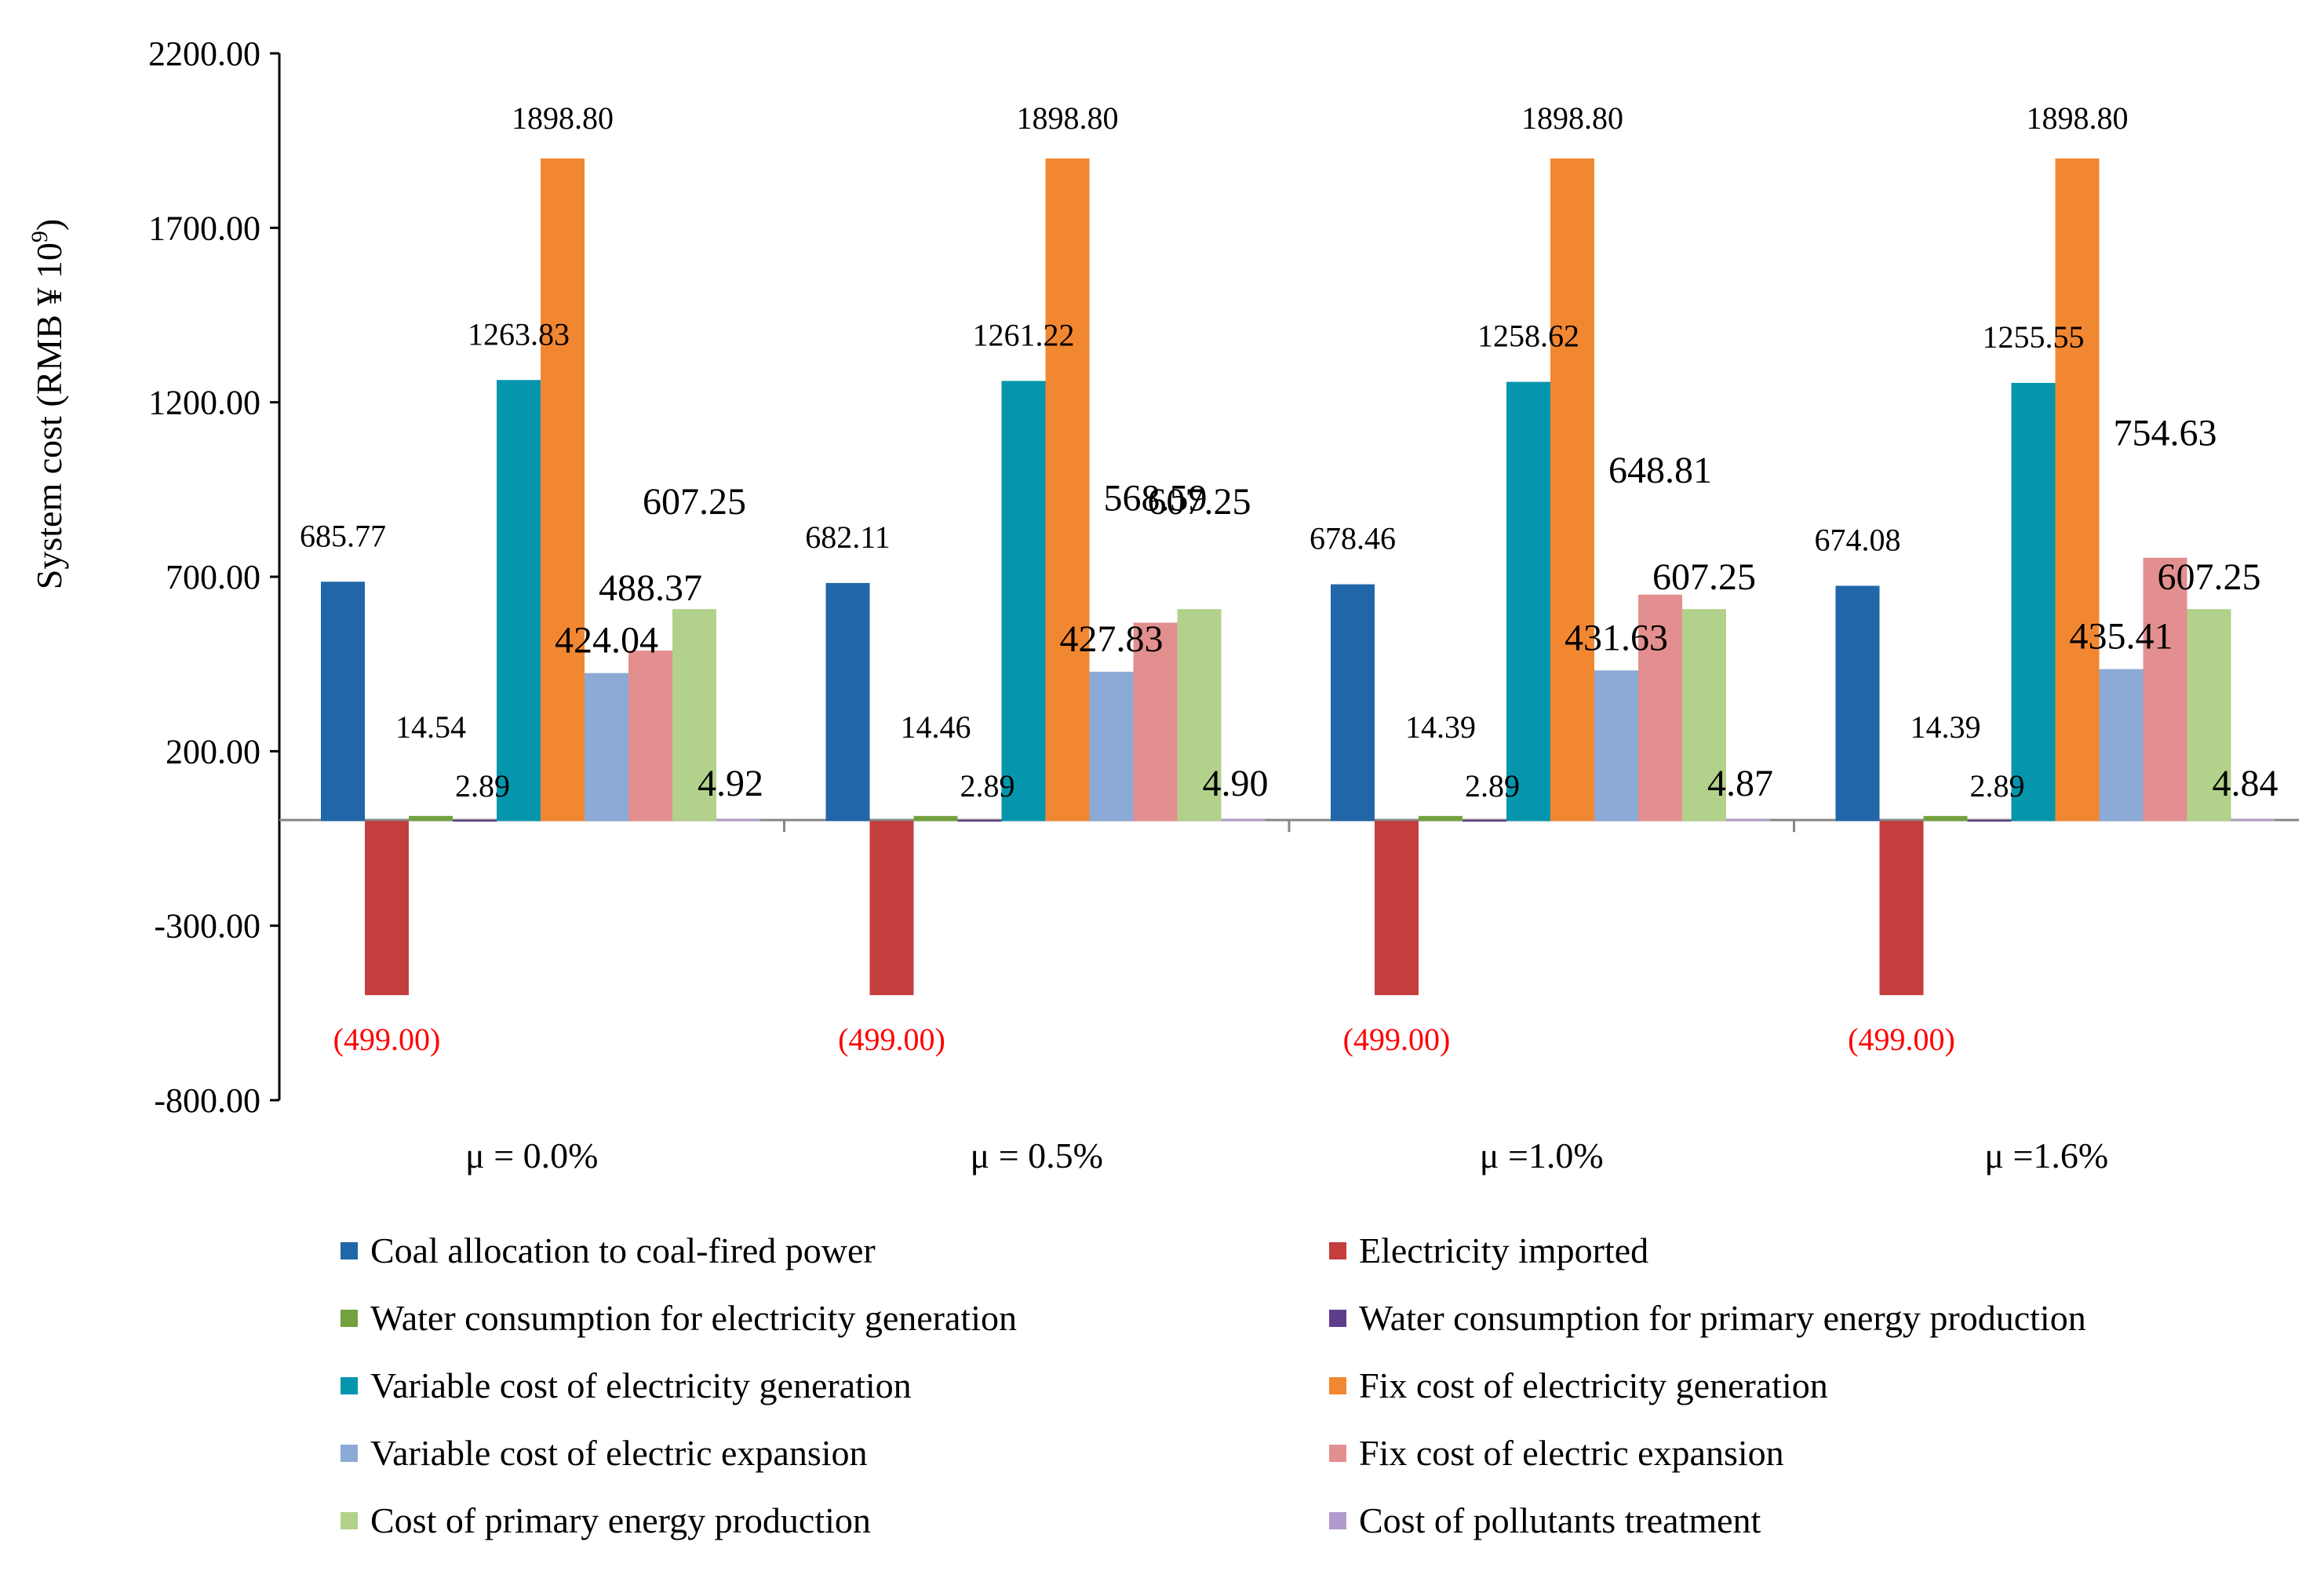 This screenshot has width=2324, height=1571. Describe the element at coordinates (1024, 334) in the screenshot. I see `data-label: 1261.22` at that location.